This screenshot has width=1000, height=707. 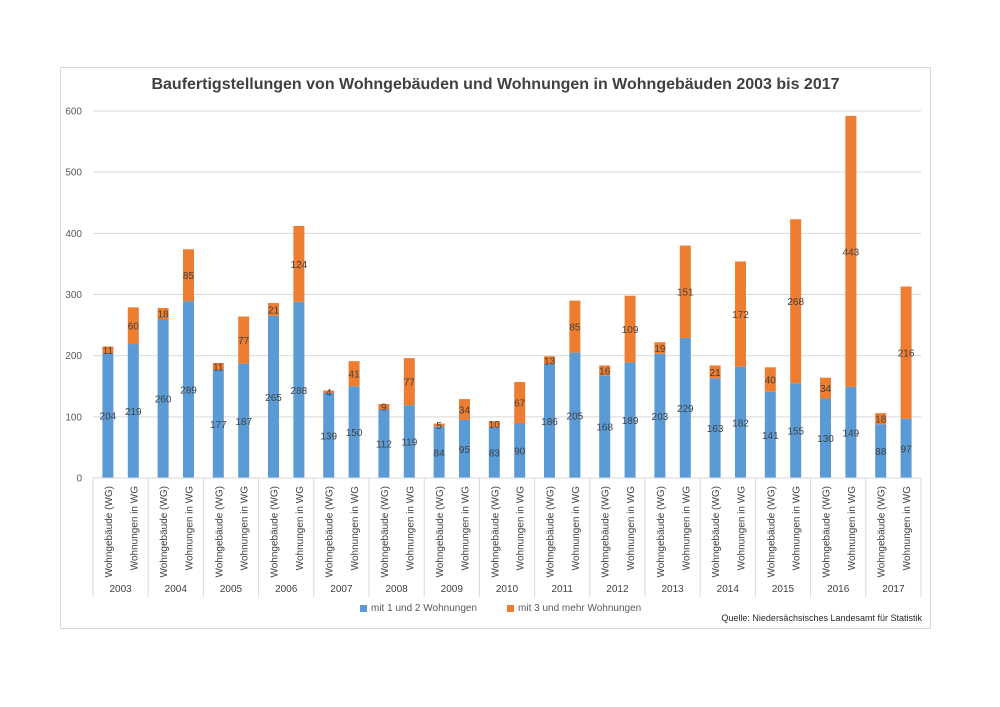 I want to click on data-label: 268, so click(x=795, y=302).